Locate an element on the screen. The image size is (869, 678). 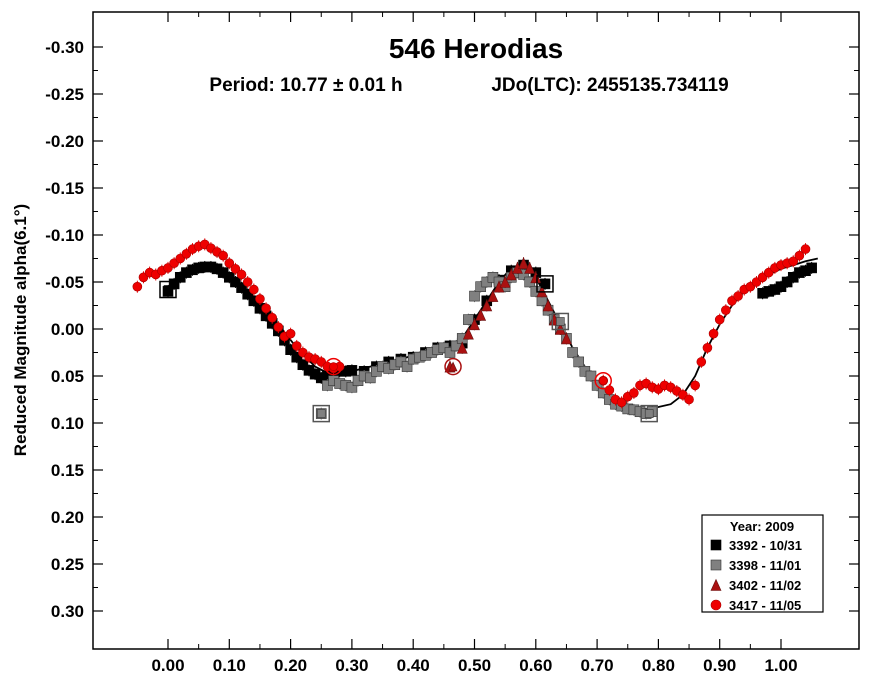
legend-title: Year: 2009 is located at coordinates (762, 526).